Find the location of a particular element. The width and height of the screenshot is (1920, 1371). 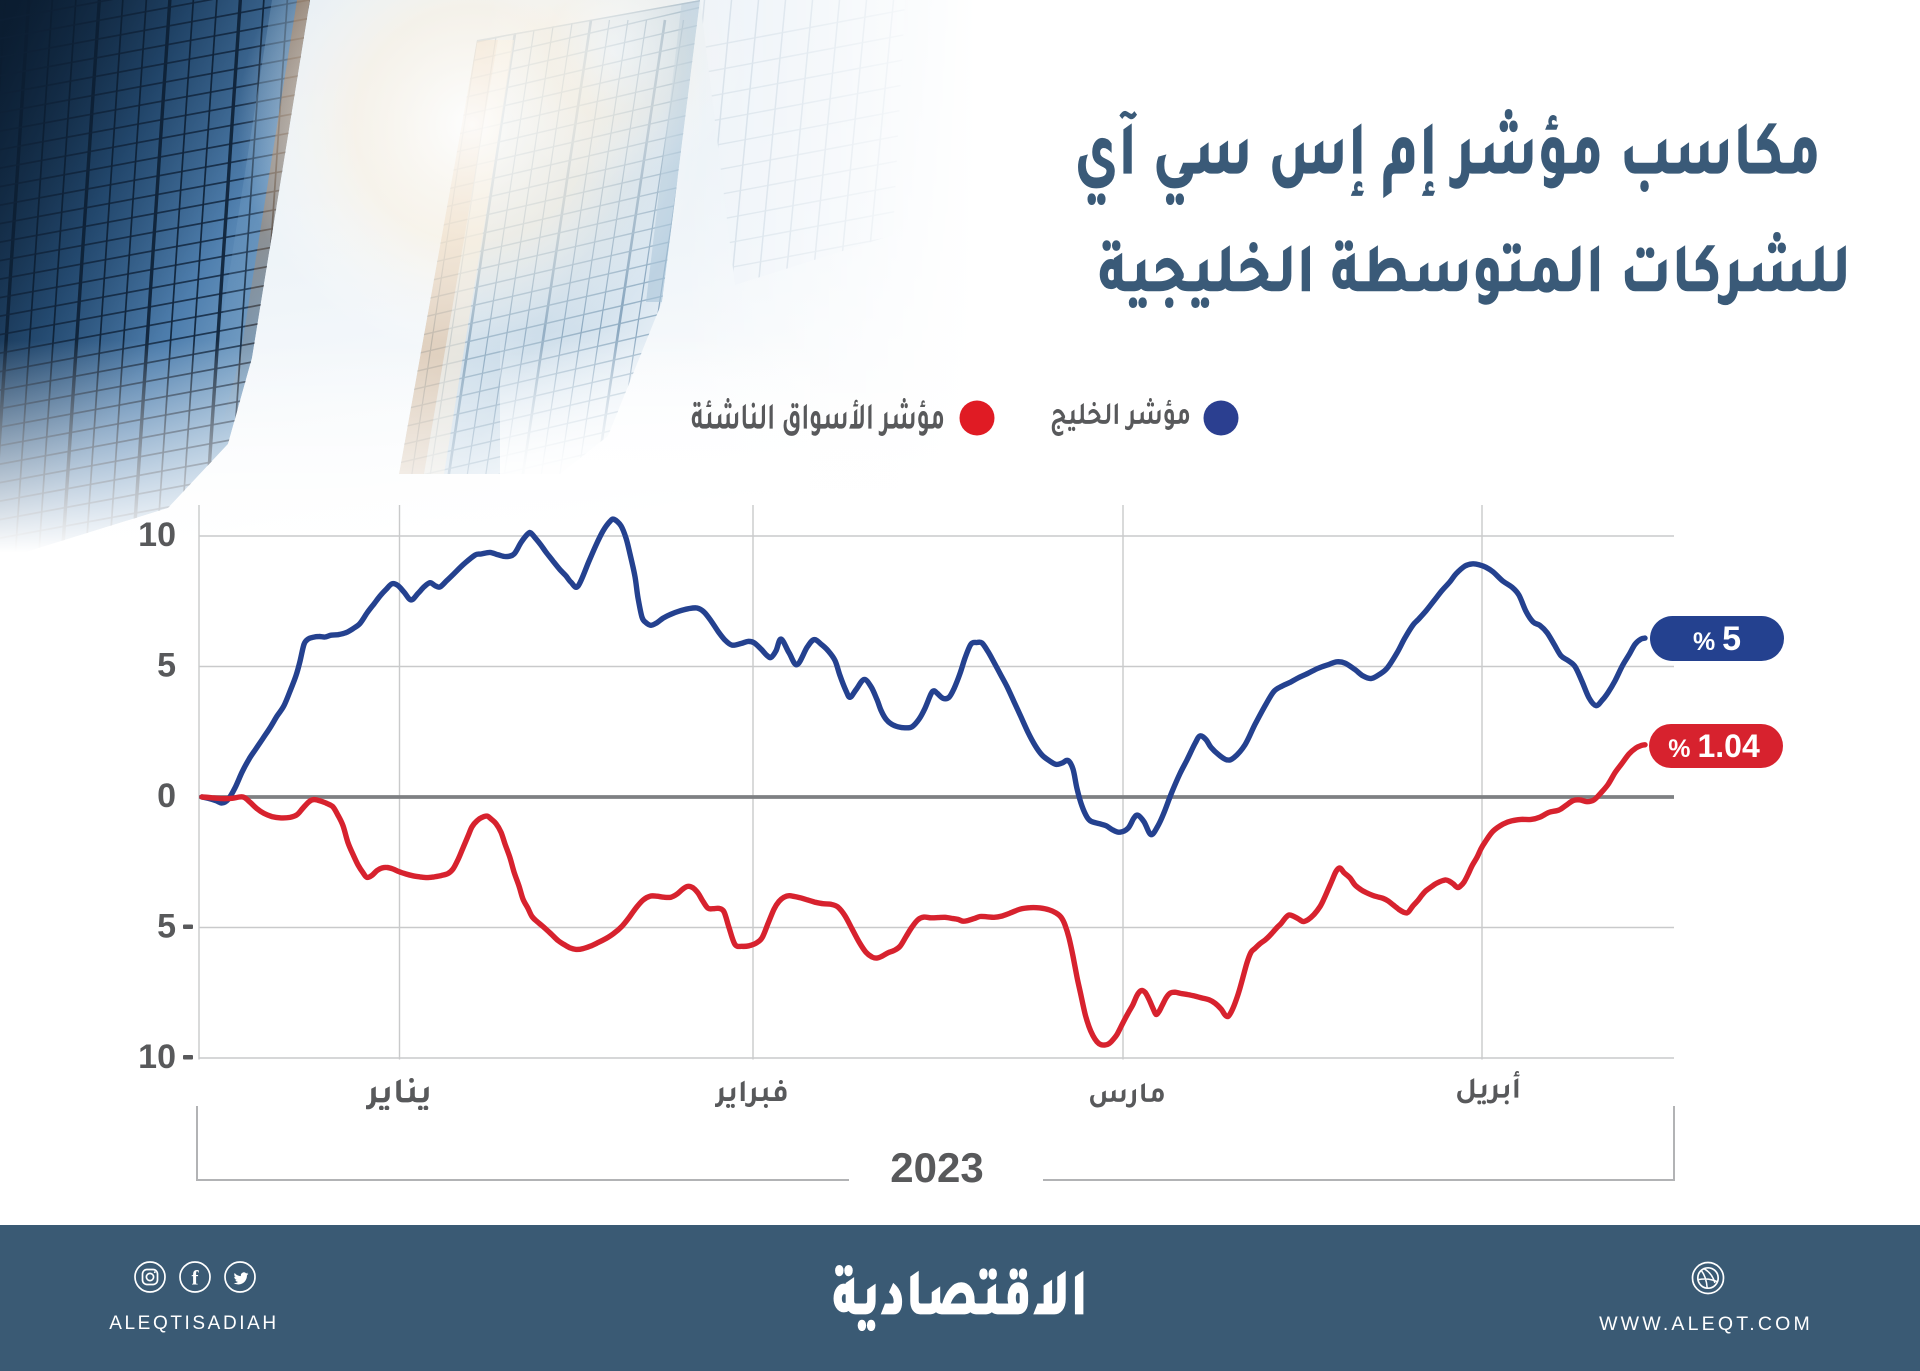

svg-text: % 1.04 is located at coordinates (1714, 746).